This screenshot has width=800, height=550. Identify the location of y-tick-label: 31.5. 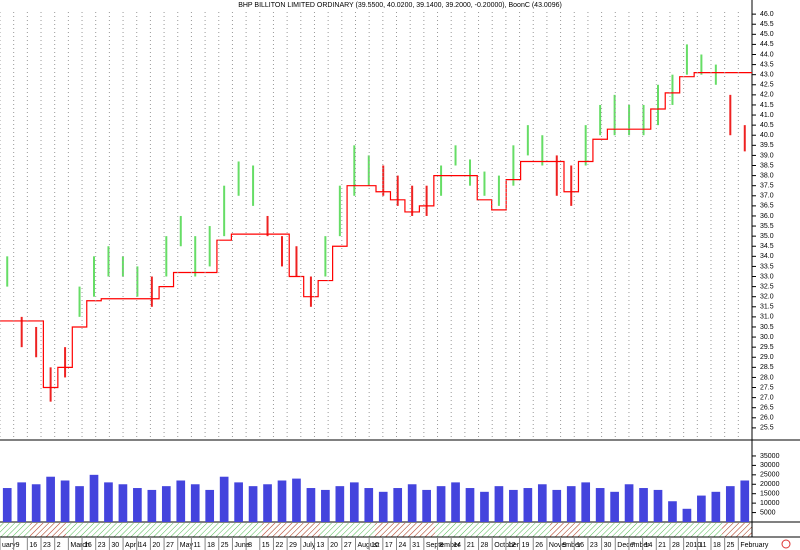
(767, 307).